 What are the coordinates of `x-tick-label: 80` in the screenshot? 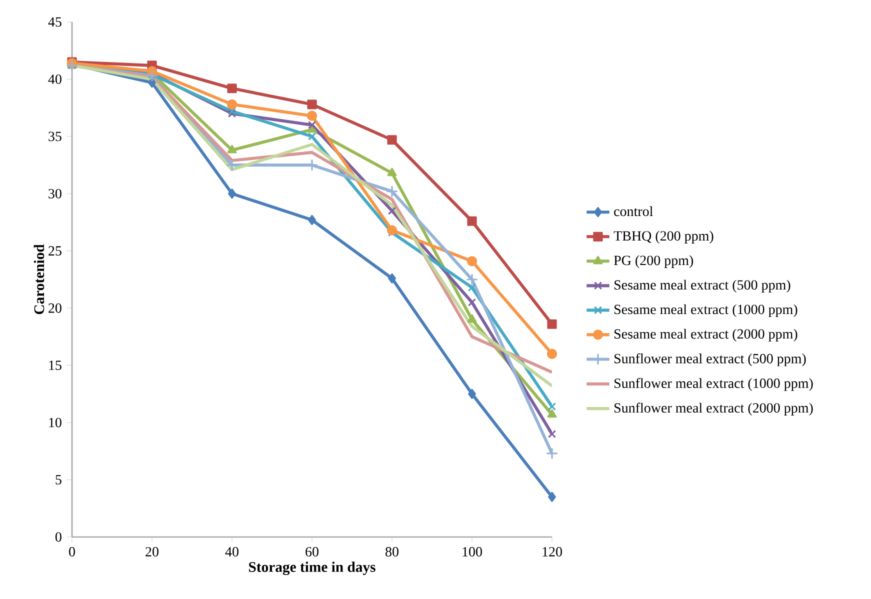 It's located at (392, 551).